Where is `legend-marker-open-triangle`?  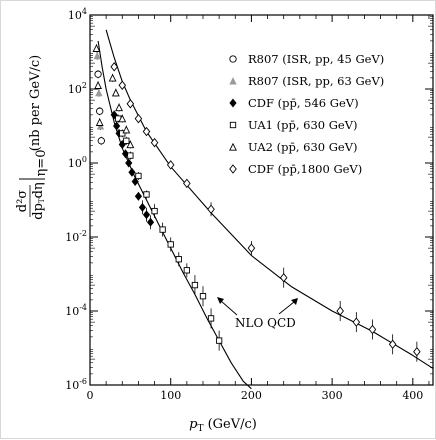
legend-marker-open-triangle is located at coordinates (233, 146).